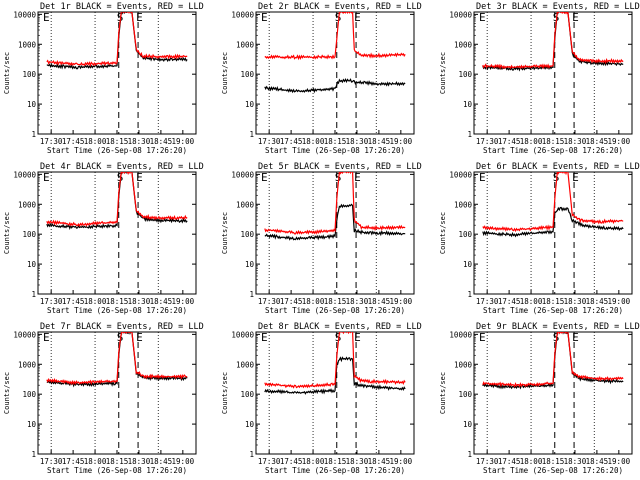  What do you see at coordinates (558, 167) in the screenshot?
I see `panel-title: Det 6r BLACK = Events, RED = LLD` at bounding box center [558, 167].